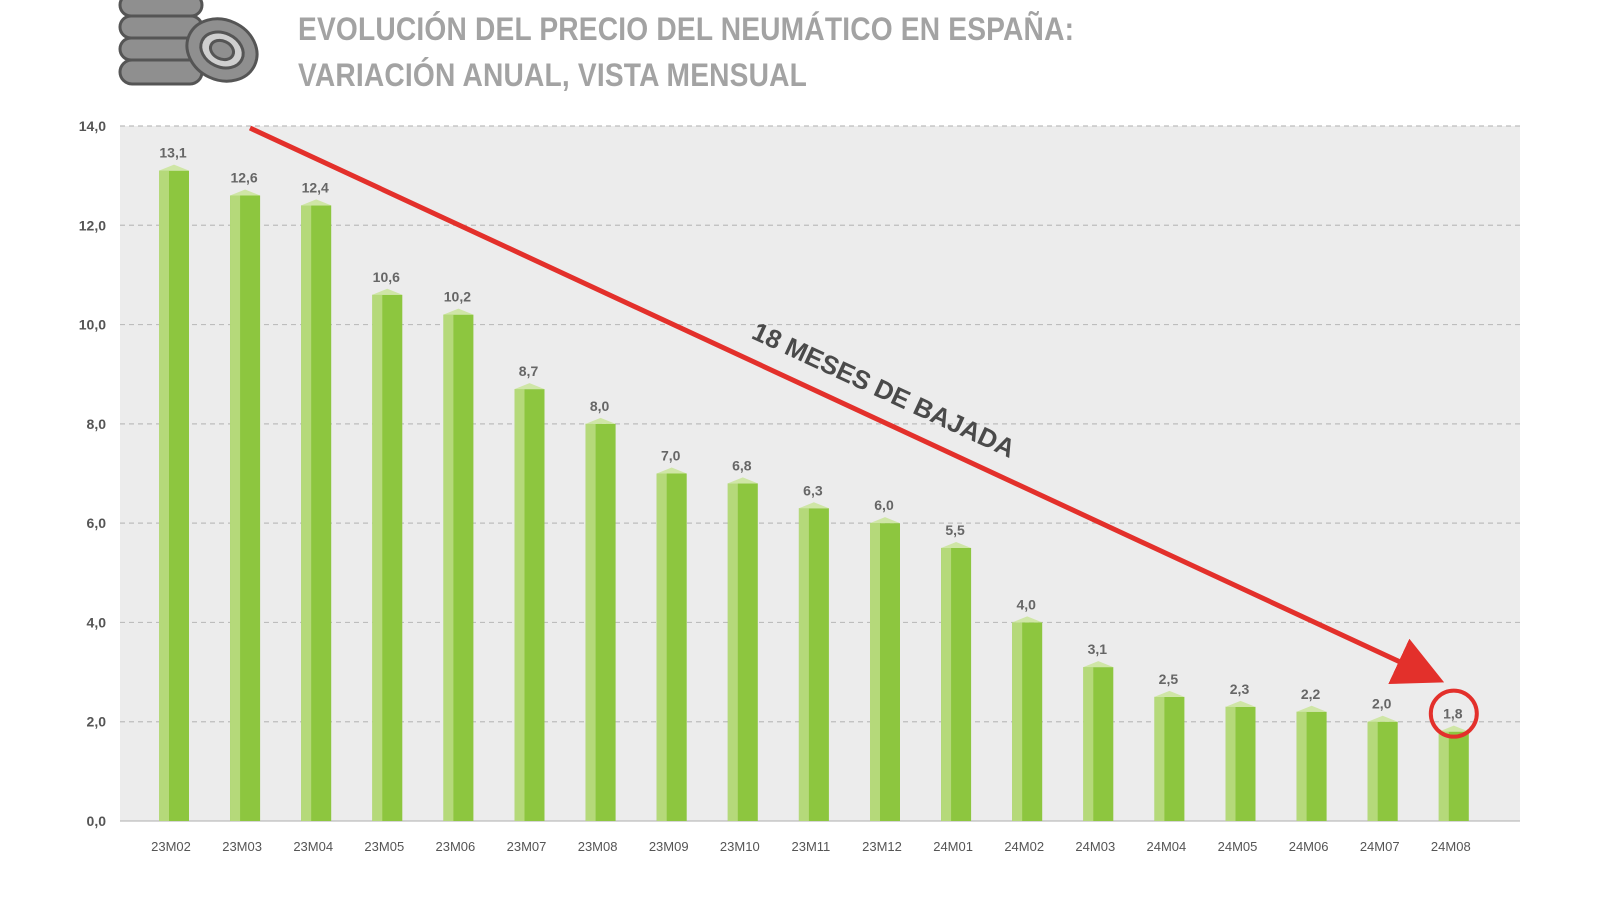 This screenshot has height=900, width=1600. Describe the element at coordinates (92, 325) in the screenshot. I see `y-tick-label: 10,0` at that location.